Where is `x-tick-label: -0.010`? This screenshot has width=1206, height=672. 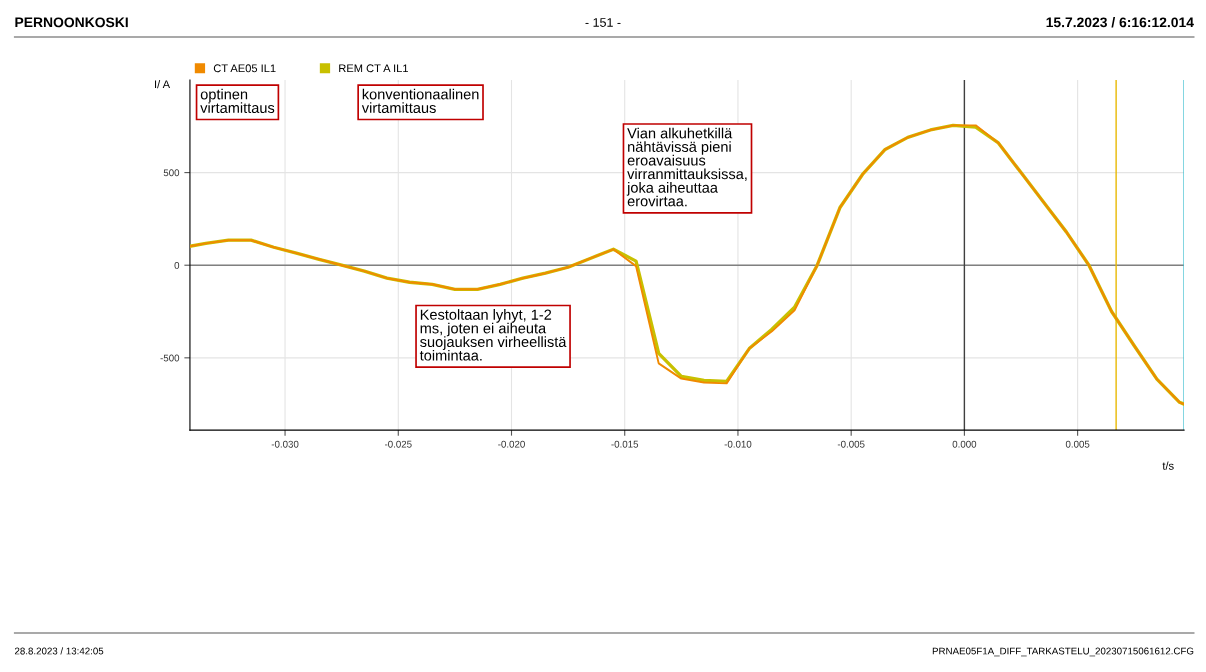
x-tick-label: -0.010 is located at coordinates (738, 444).